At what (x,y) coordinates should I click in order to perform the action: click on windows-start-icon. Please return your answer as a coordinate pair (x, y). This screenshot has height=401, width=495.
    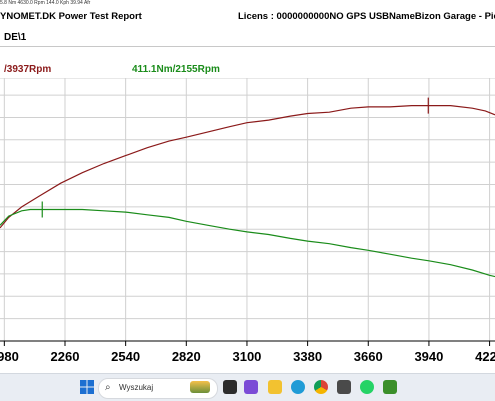
    Looking at the image, I should click on (87, 387).